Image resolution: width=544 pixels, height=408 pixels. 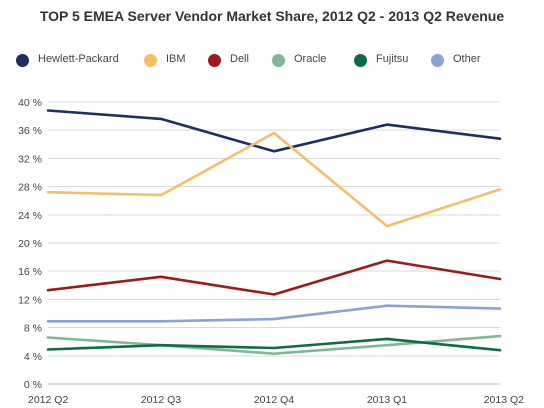 I want to click on legend-swatch-other, so click(x=437, y=60).